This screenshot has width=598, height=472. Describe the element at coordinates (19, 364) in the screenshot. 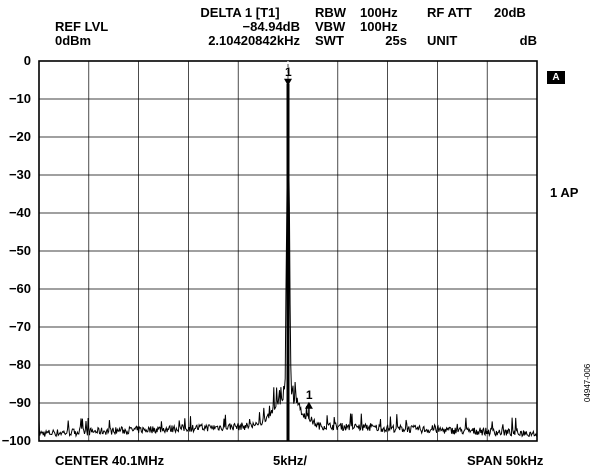

I see `y-tick-label: −80` at that location.